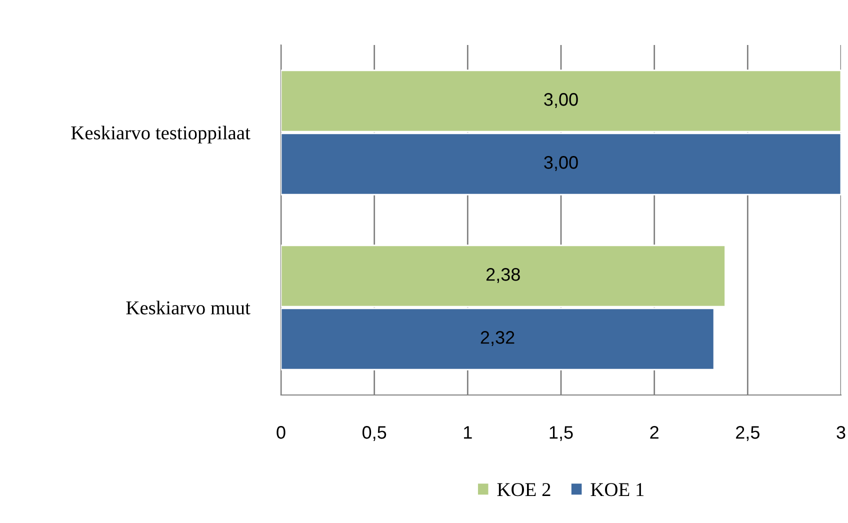 The width and height of the screenshot is (848, 523). What do you see at coordinates (841, 432) in the screenshot?
I see `x-tick-label: 3` at bounding box center [841, 432].